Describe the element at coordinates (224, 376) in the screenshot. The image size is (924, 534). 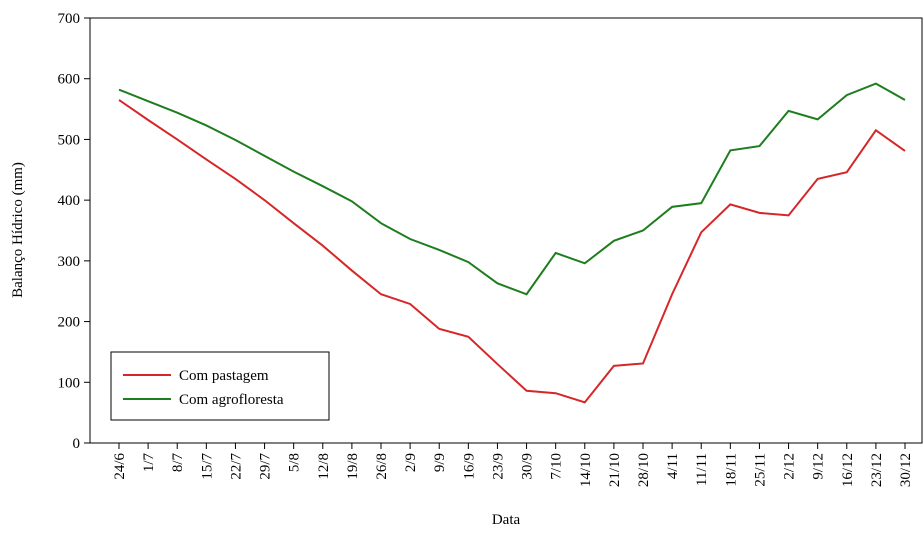
I see `legend-label: Com pastagem` at that location.